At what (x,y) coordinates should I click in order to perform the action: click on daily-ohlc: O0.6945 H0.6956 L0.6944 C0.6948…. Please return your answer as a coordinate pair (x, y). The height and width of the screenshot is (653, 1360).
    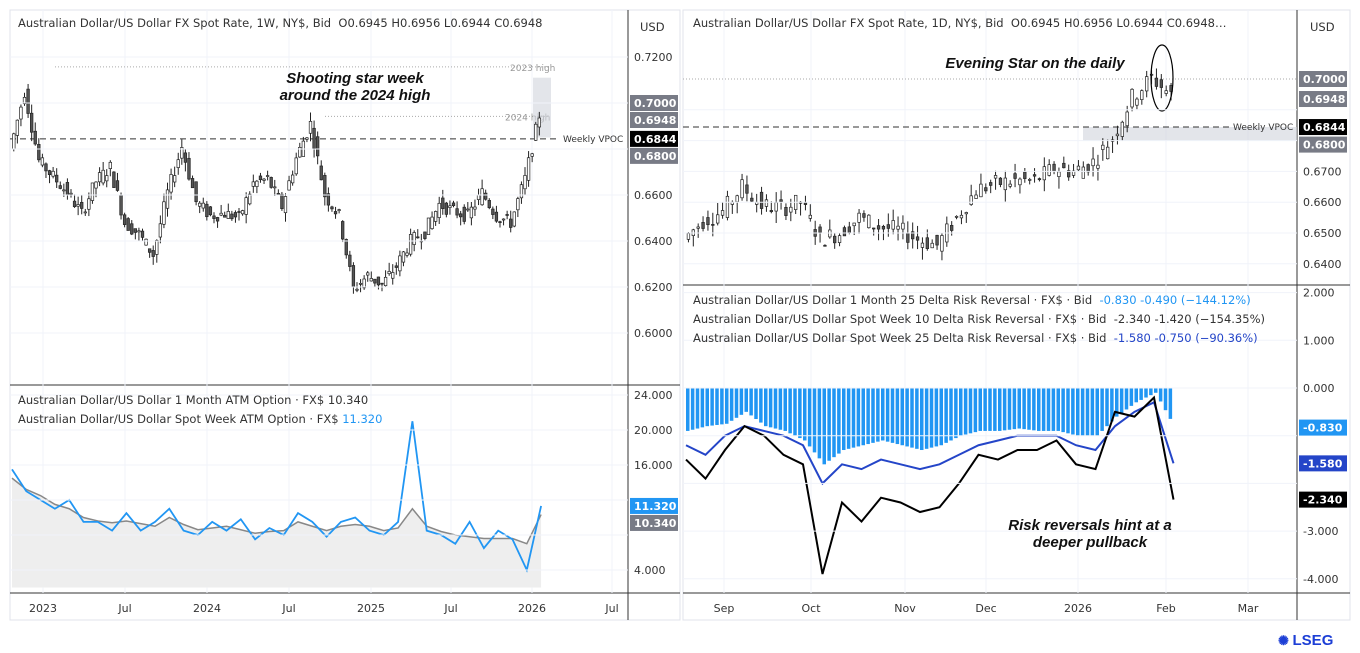
    Looking at the image, I should click on (1118, 23).